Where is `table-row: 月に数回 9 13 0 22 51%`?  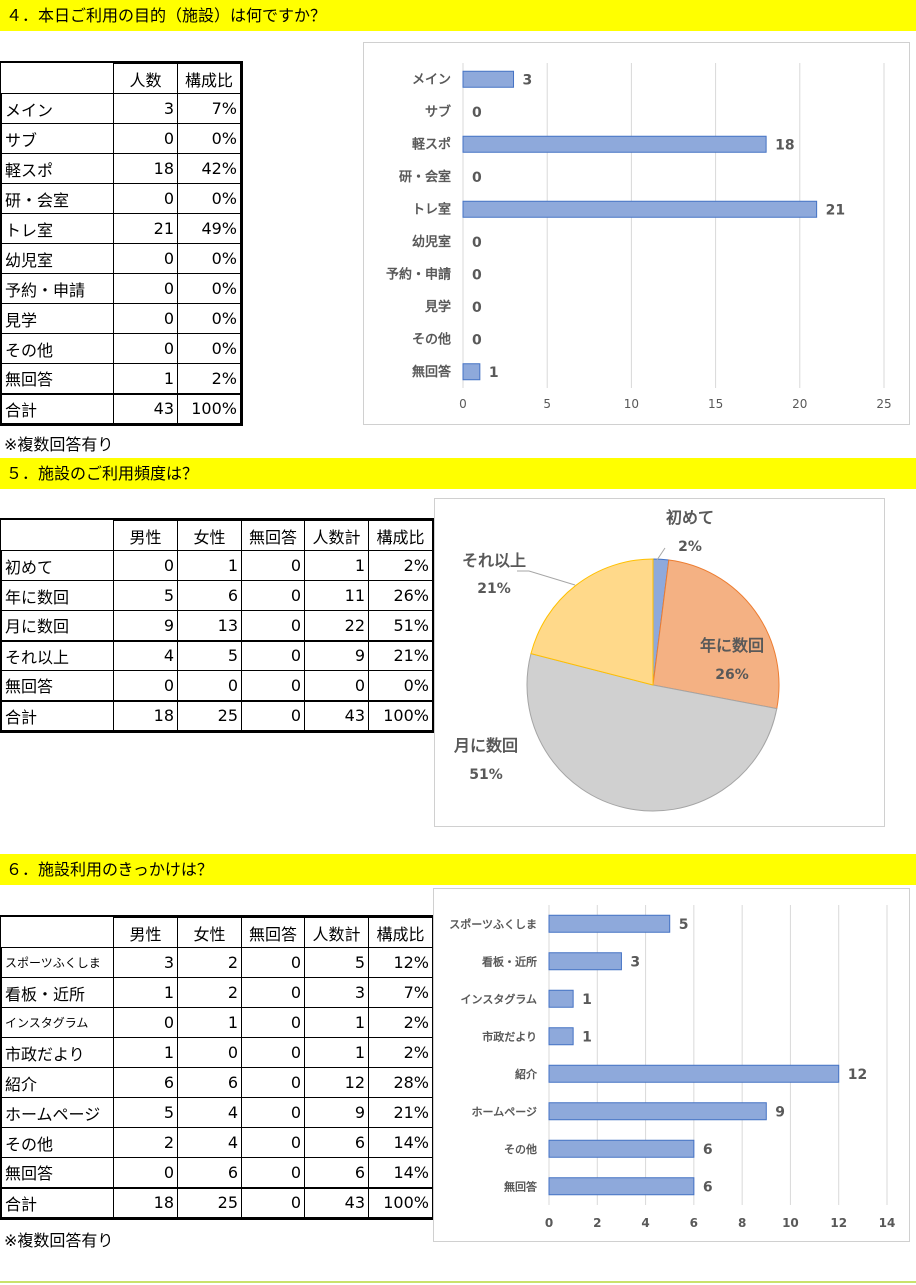 table-row: 月に数回 9 13 0 22 51% is located at coordinates (217, 625).